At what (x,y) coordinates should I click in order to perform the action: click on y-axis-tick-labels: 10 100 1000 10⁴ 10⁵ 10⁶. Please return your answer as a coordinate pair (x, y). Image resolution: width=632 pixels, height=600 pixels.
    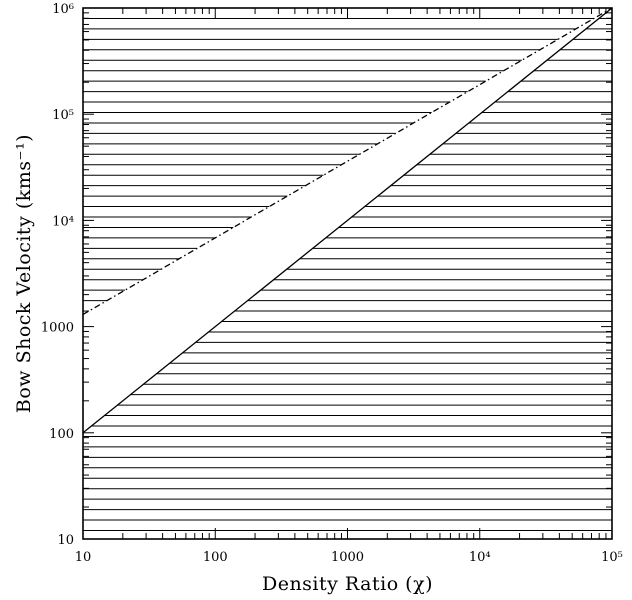
    Looking at the image, I should click on (57, 275).